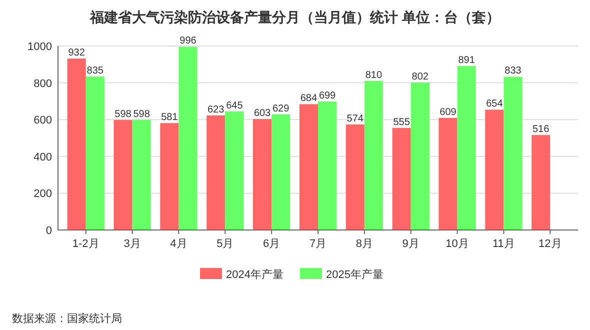  Describe the element at coordinates (309, 98) in the screenshot. I see `data-label: 684` at that location.